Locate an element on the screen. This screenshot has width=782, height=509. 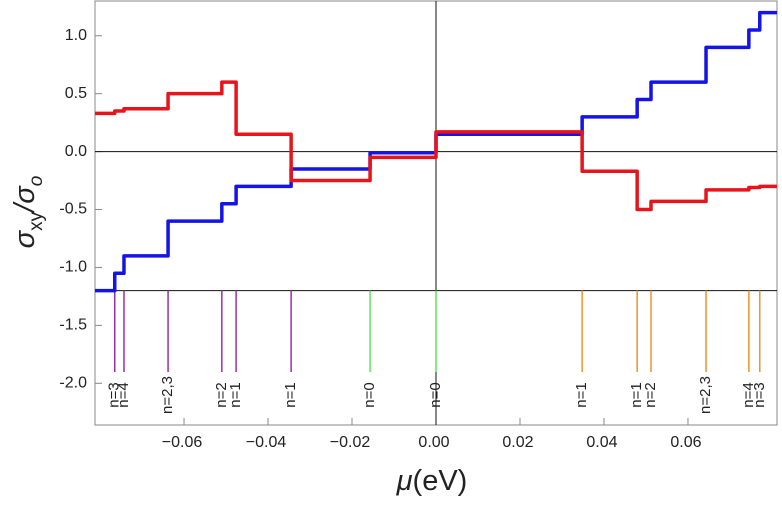
y-tick-label: 0.5 is located at coordinates (76, 93).